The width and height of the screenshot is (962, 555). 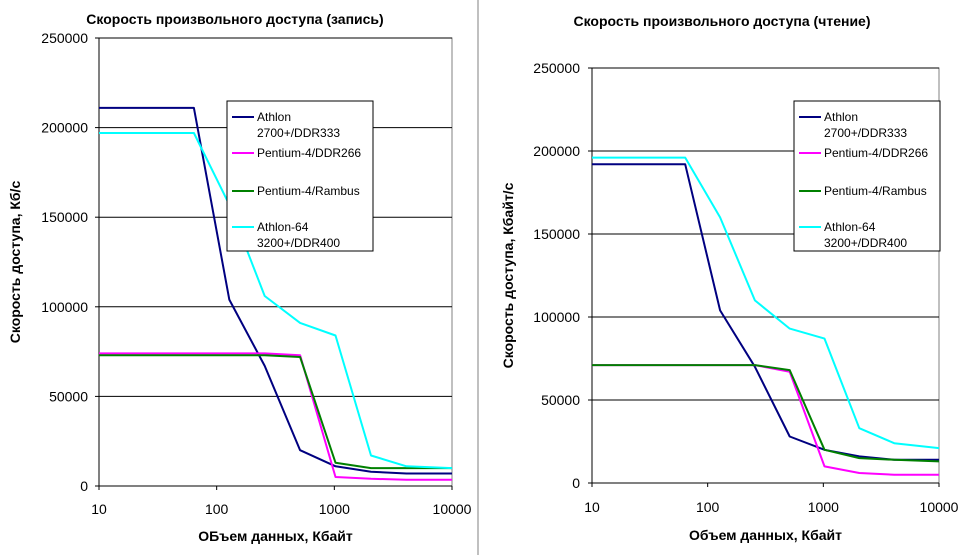 I want to click on chart-title: Скорость произвольного доступа (запись), so click(x=234, y=19).